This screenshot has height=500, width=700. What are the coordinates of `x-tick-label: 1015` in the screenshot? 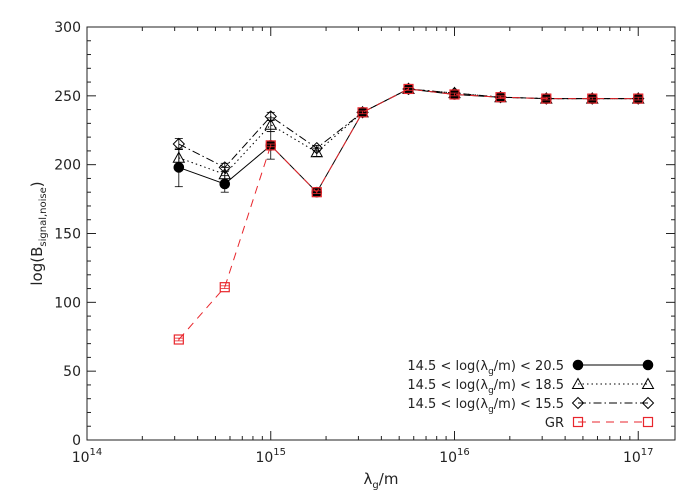 It's located at (270, 456).